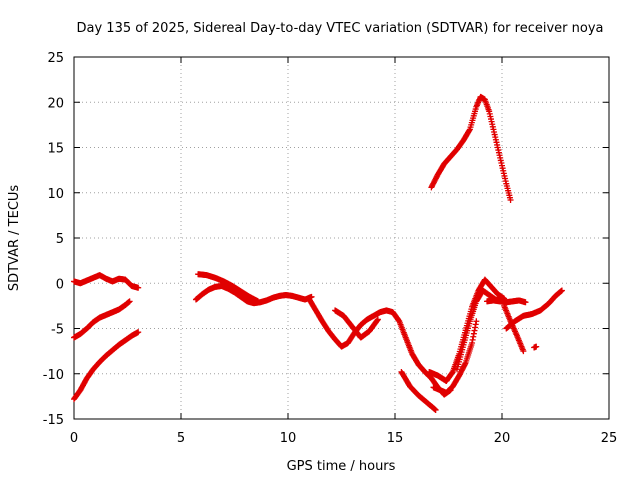 This screenshot has height=480, width=640. What do you see at coordinates (106, 366) in the screenshot?
I see `series-track-c` at bounding box center [106, 366].